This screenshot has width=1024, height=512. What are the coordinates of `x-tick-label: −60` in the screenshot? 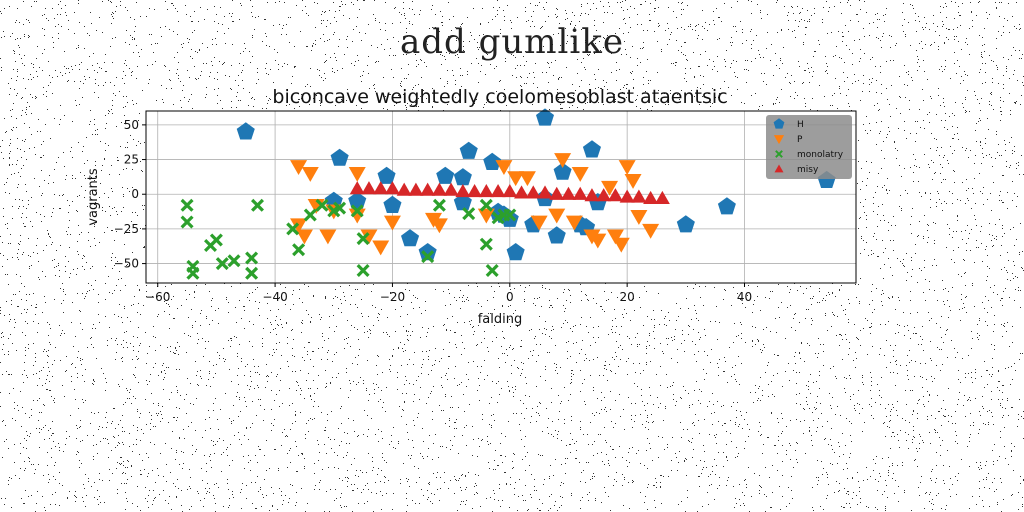 It's located at (157, 297).